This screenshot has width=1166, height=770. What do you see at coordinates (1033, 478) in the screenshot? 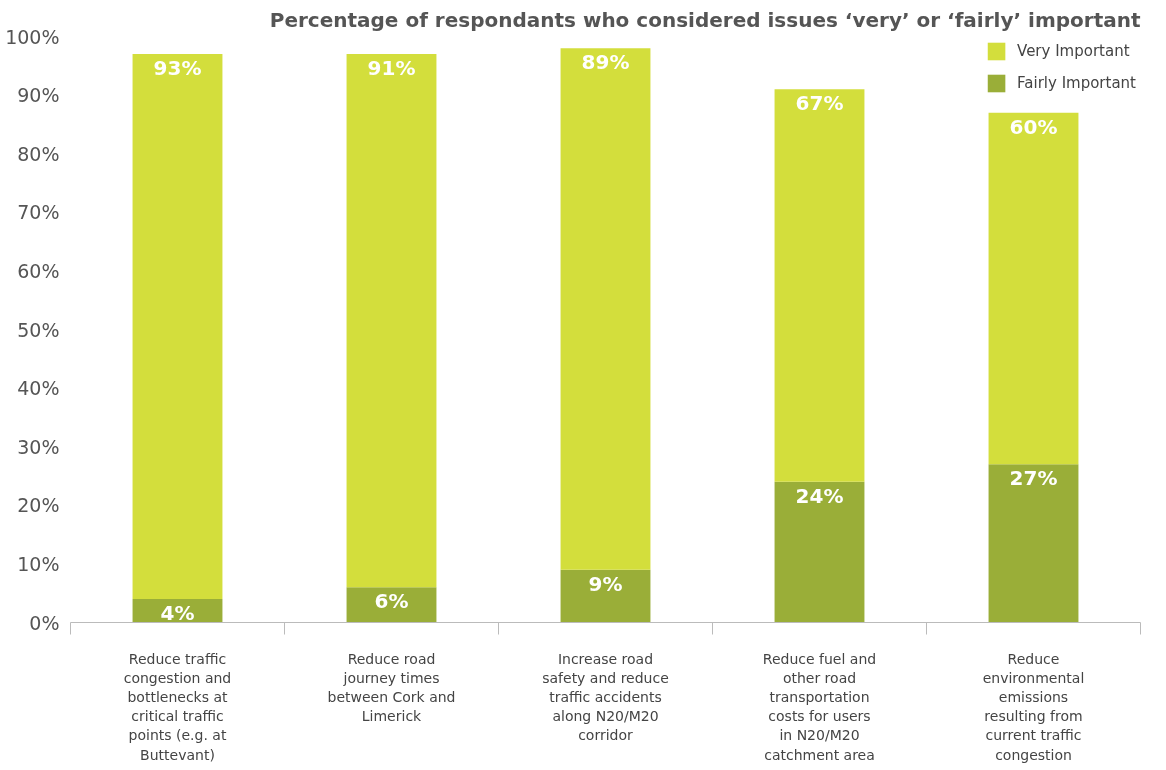
I see `data-label: 27%` at bounding box center [1033, 478].